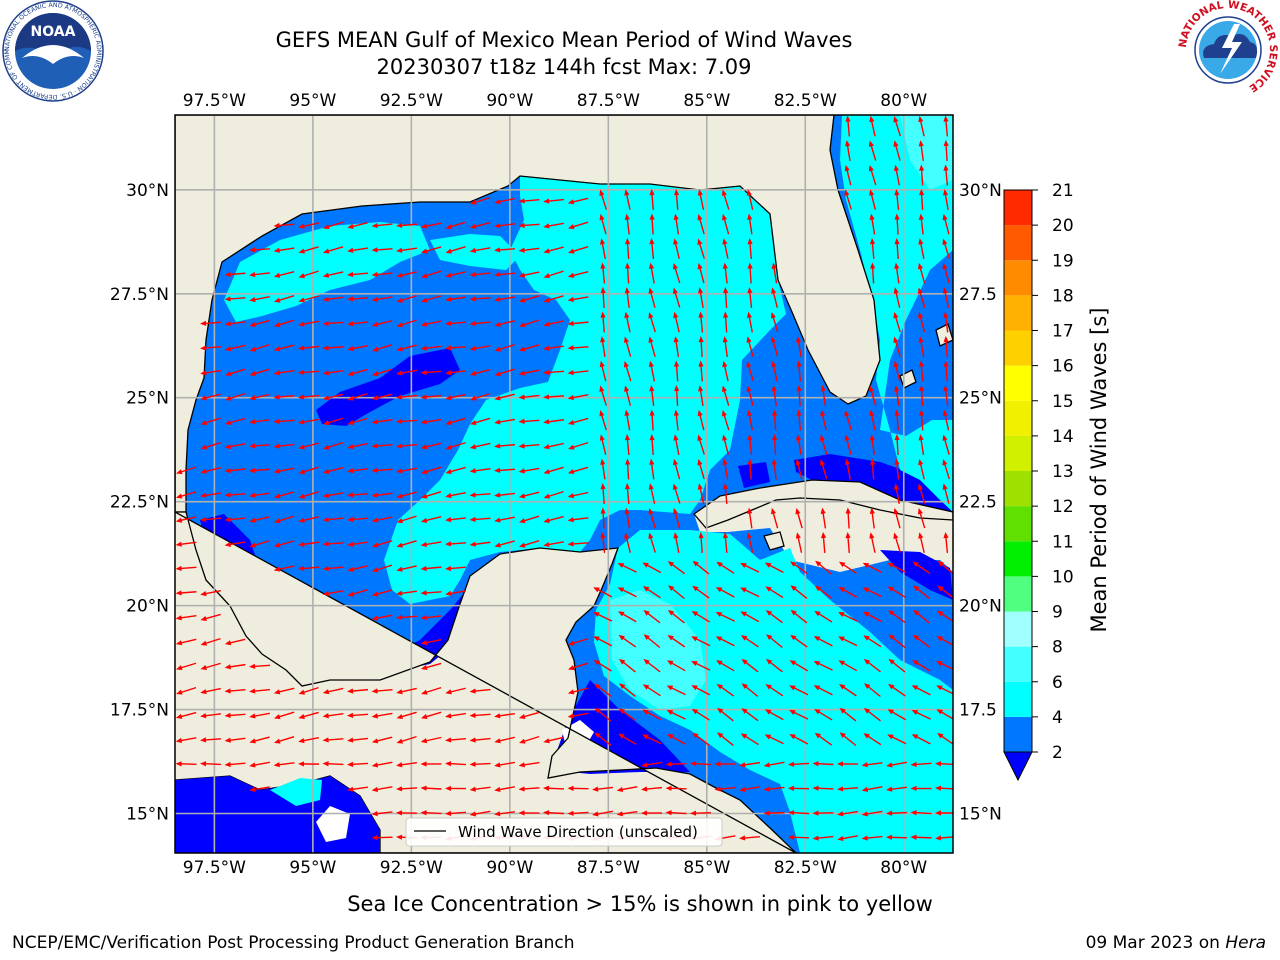  I want to click on lat-tick-label: 30°N, so click(980, 191).